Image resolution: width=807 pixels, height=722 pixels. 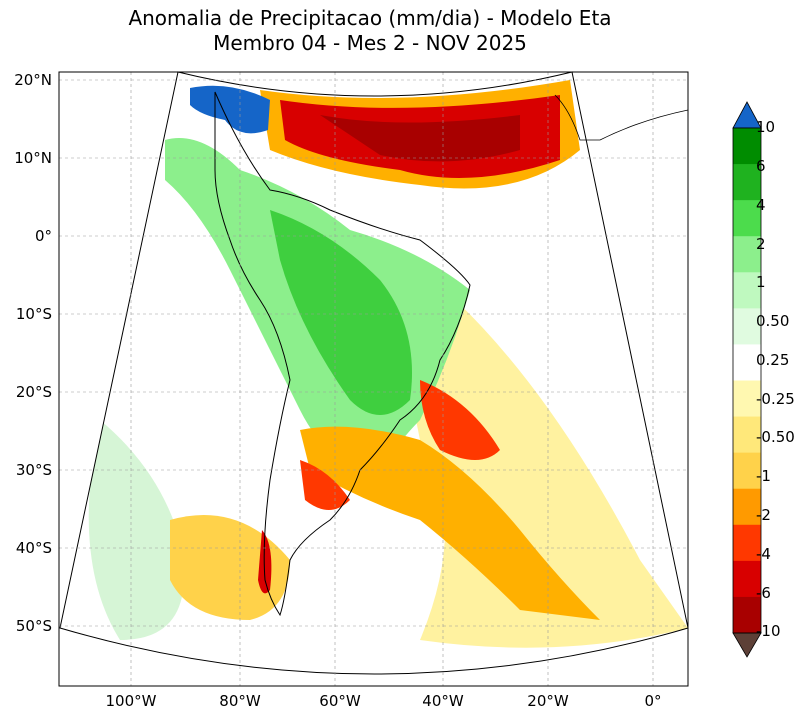 What do you see at coordinates (240, 701) in the screenshot?
I see `lon-label: 80°W` at bounding box center [240, 701].